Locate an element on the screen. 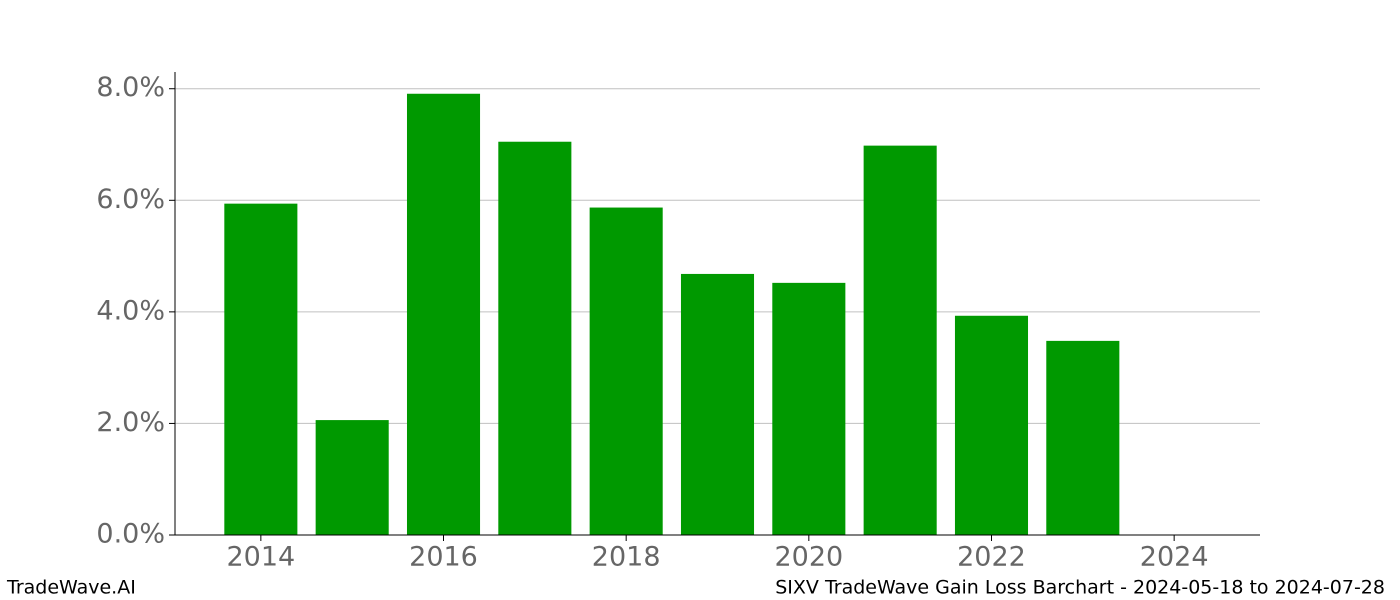  x-tick-label: 2018 is located at coordinates (626, 557).